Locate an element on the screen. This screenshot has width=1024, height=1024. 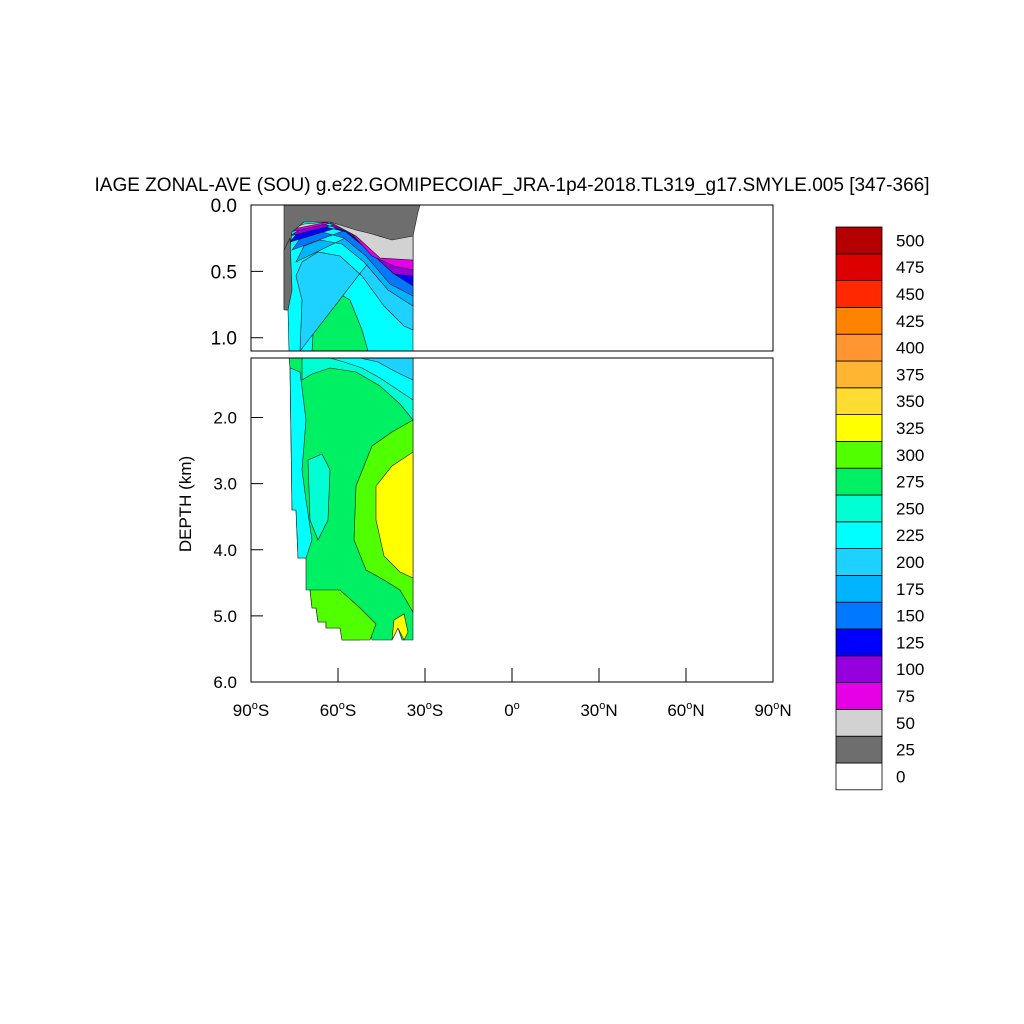
colorbar-label: 450 is located at coordinates (910, 294).